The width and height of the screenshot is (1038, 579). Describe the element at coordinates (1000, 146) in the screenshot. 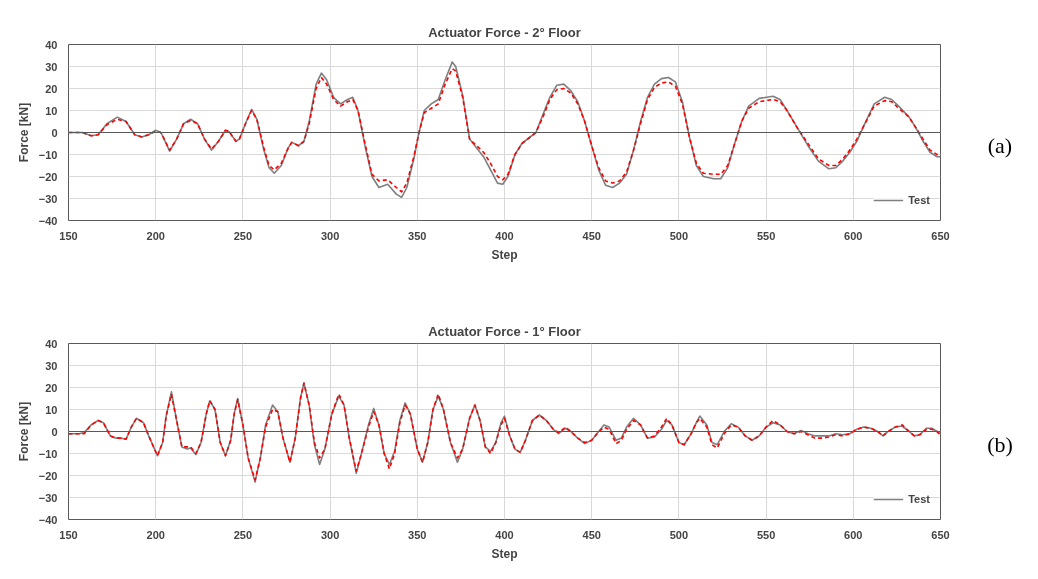

I see `text: (a)` at that location.